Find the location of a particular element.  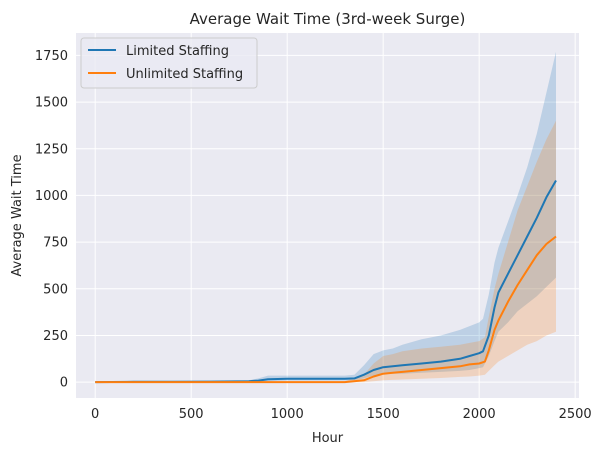

y-tick-label: 1250 is located at coordinates (51, 149).